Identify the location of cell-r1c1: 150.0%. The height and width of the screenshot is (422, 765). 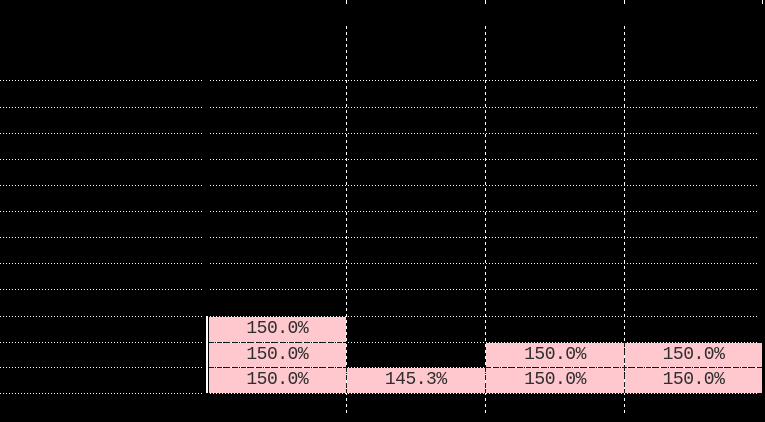
(277, 329).